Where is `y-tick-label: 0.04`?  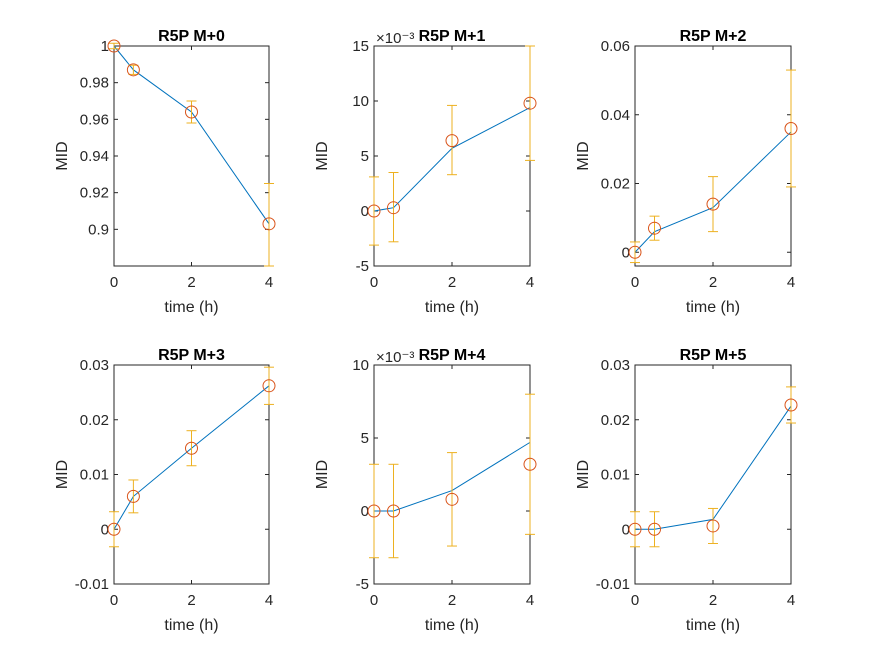
y-tick-label: 0.04 is located at coordinates (615, 115).